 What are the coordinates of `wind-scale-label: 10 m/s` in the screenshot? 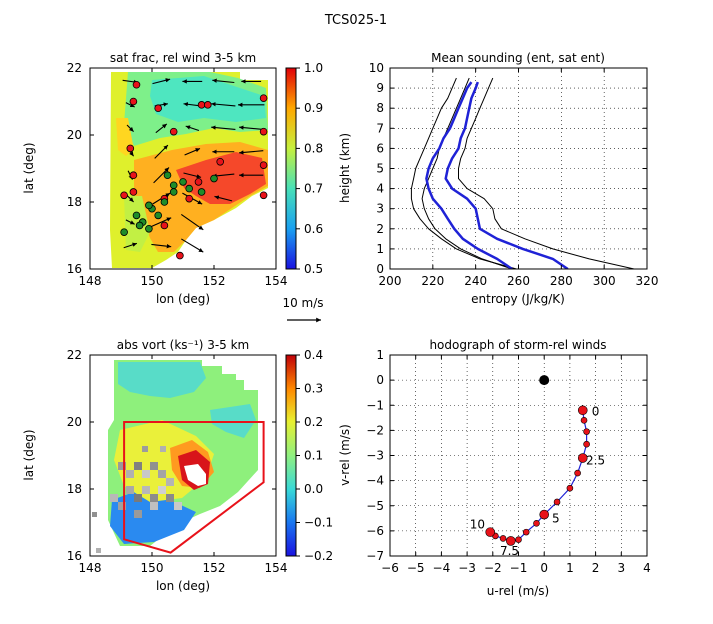 It's located at (302, 303).